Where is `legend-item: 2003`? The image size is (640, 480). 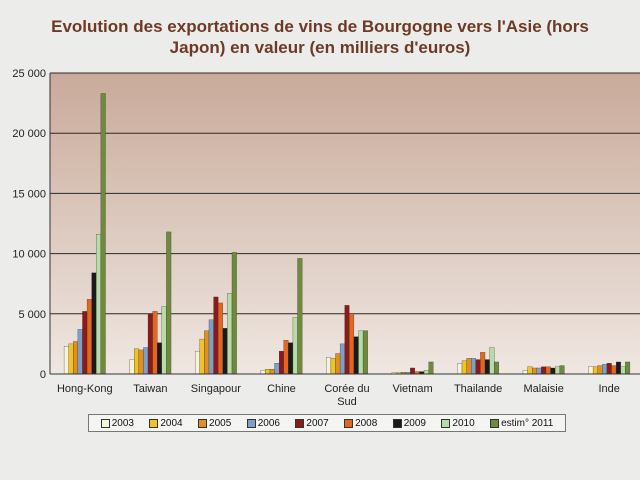
legend-item: 2003 is located at coordinates (117, 423).